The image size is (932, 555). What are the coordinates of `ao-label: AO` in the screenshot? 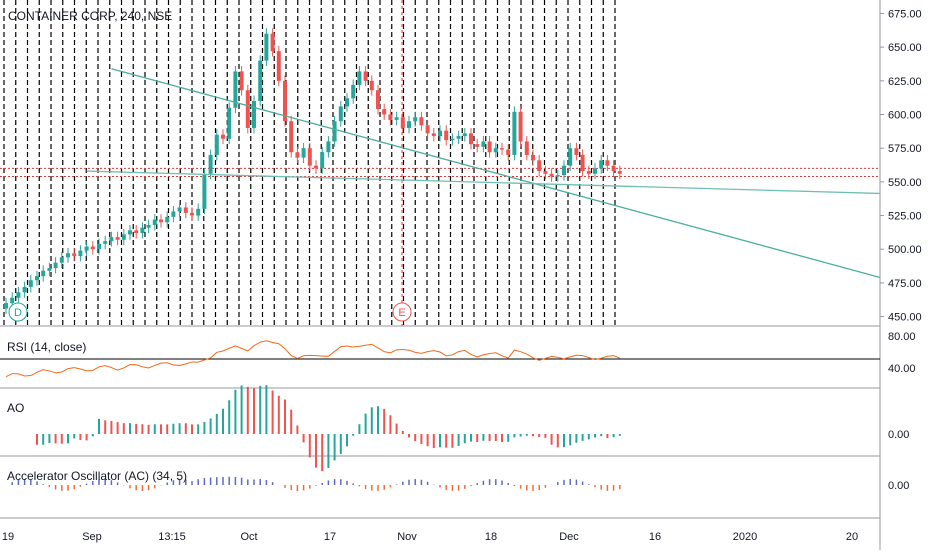 It's located at (16, 408).